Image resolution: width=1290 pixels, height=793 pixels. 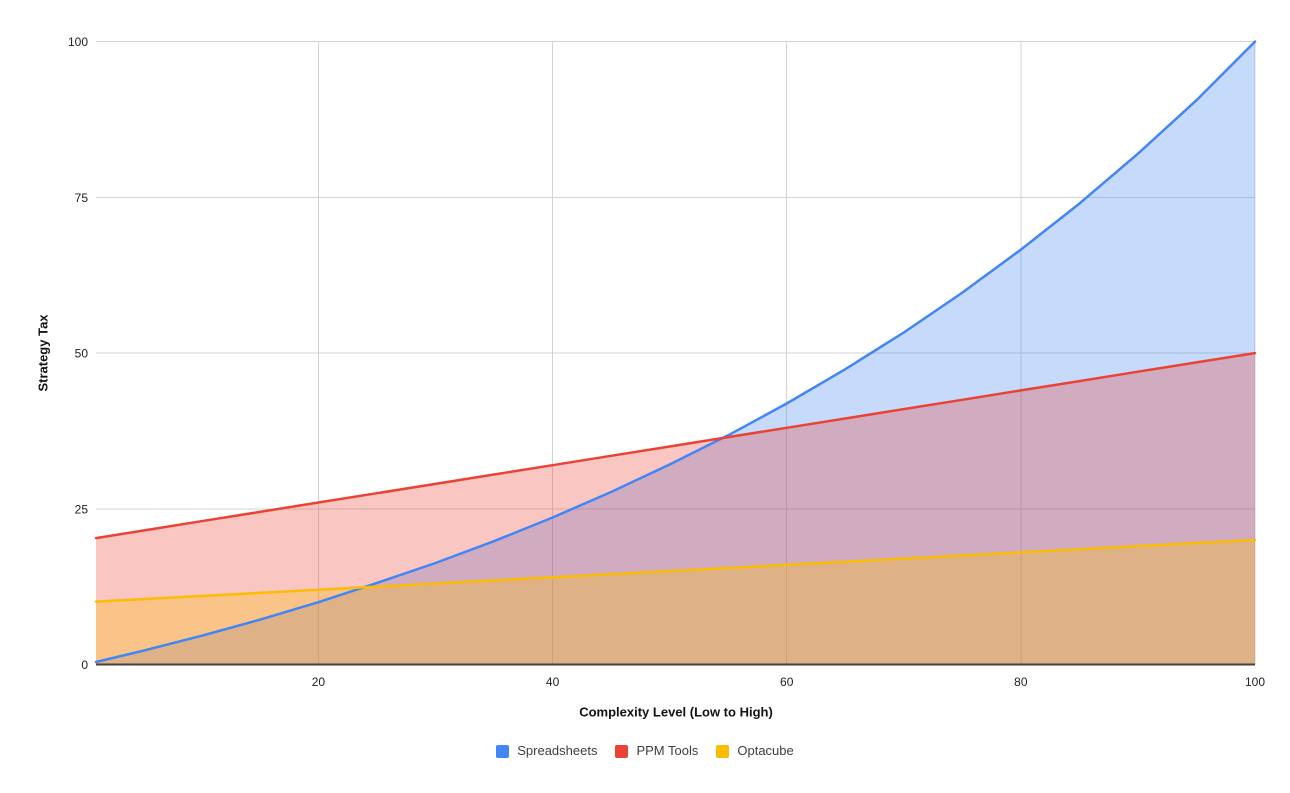 I want to click on legend-item-optacube: Optacube, so click(x=755, y=751).